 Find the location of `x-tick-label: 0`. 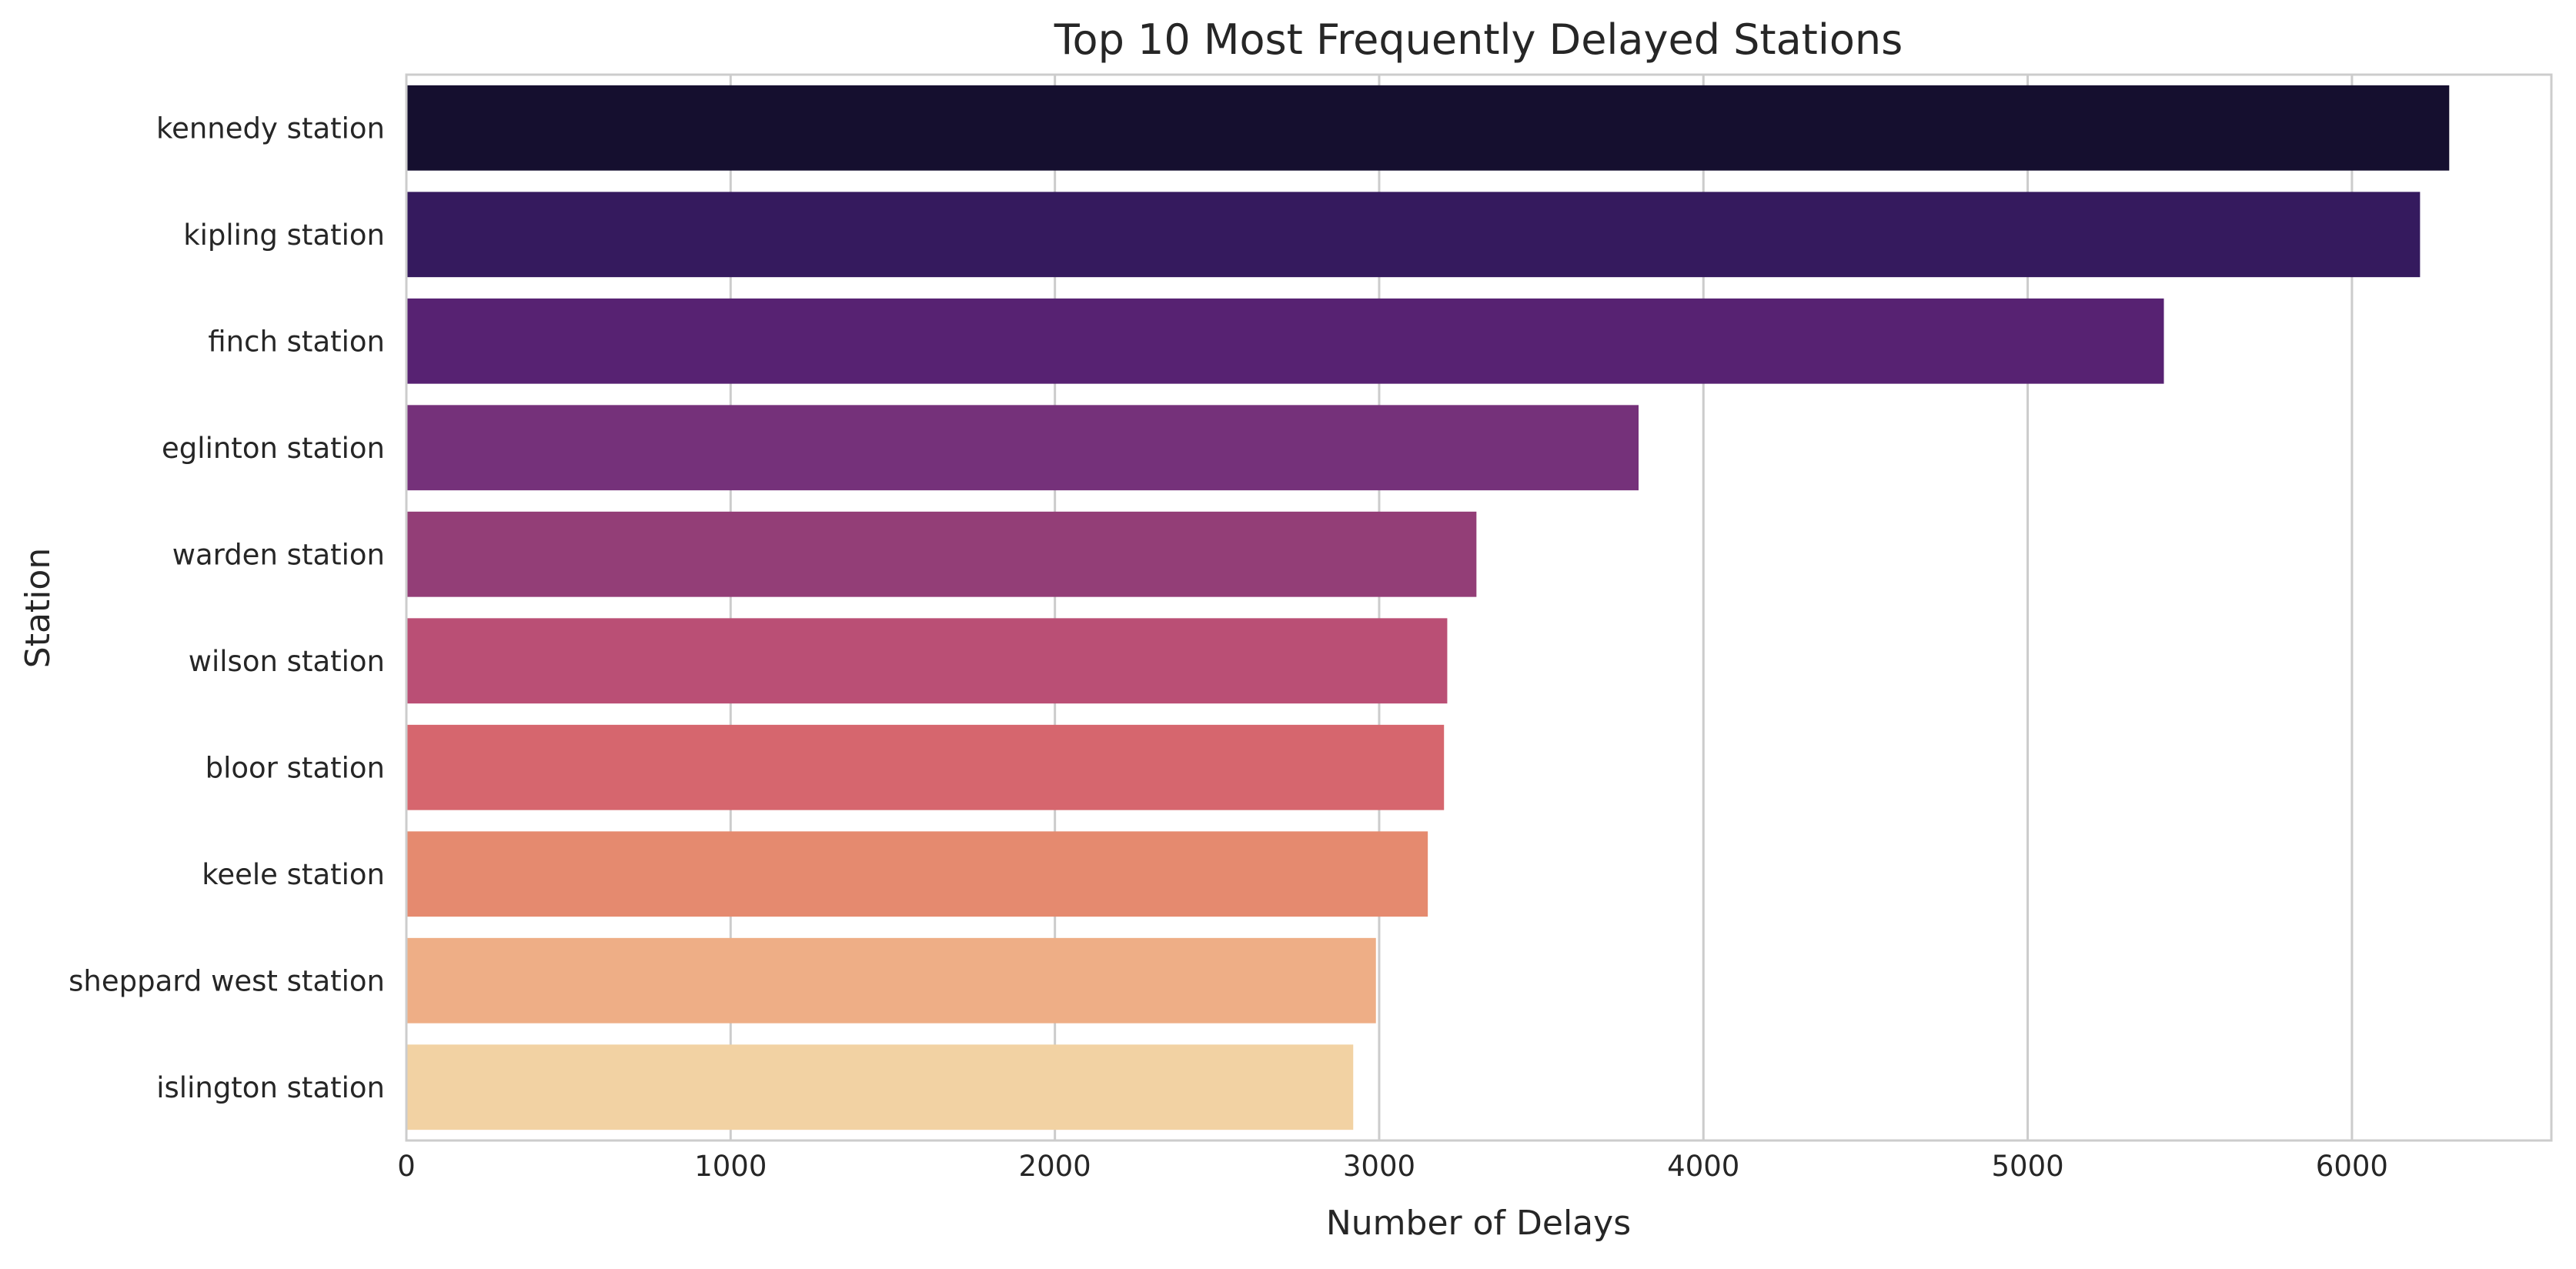

x-tick-label: 0 is located at coordinates (406, 1166).